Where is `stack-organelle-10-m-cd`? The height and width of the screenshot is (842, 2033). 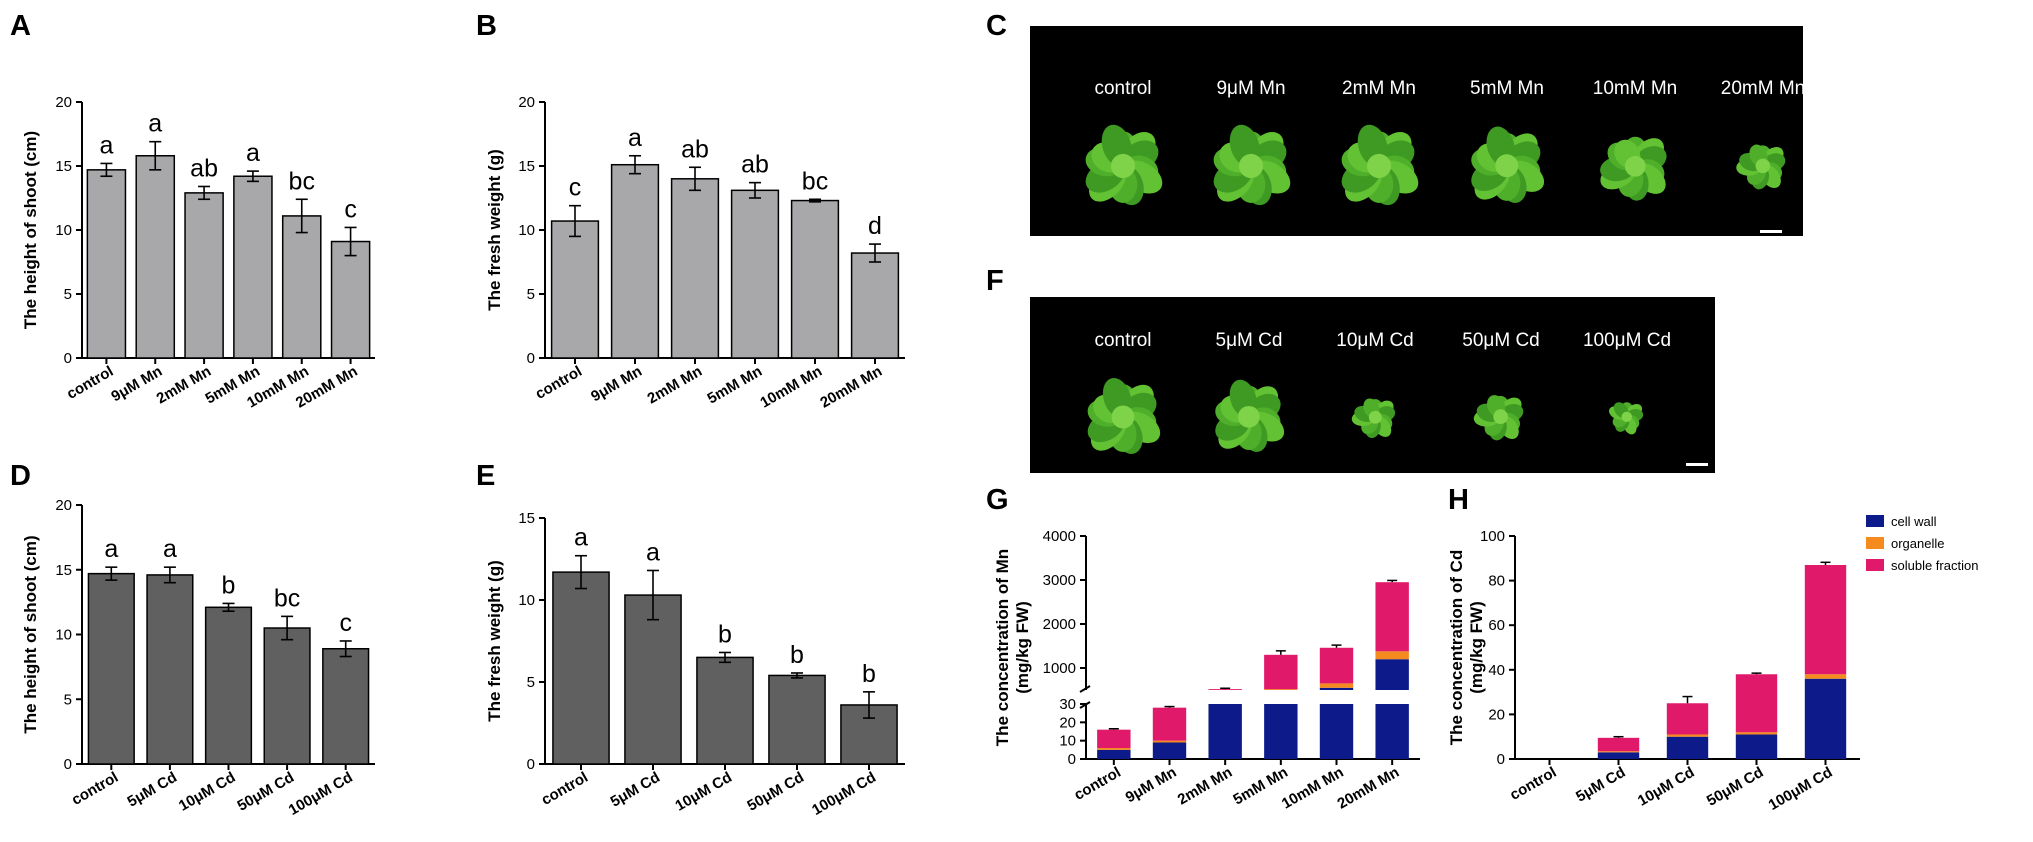 stack-organelle-10-m-cd is located at coordinates (1687, 735).